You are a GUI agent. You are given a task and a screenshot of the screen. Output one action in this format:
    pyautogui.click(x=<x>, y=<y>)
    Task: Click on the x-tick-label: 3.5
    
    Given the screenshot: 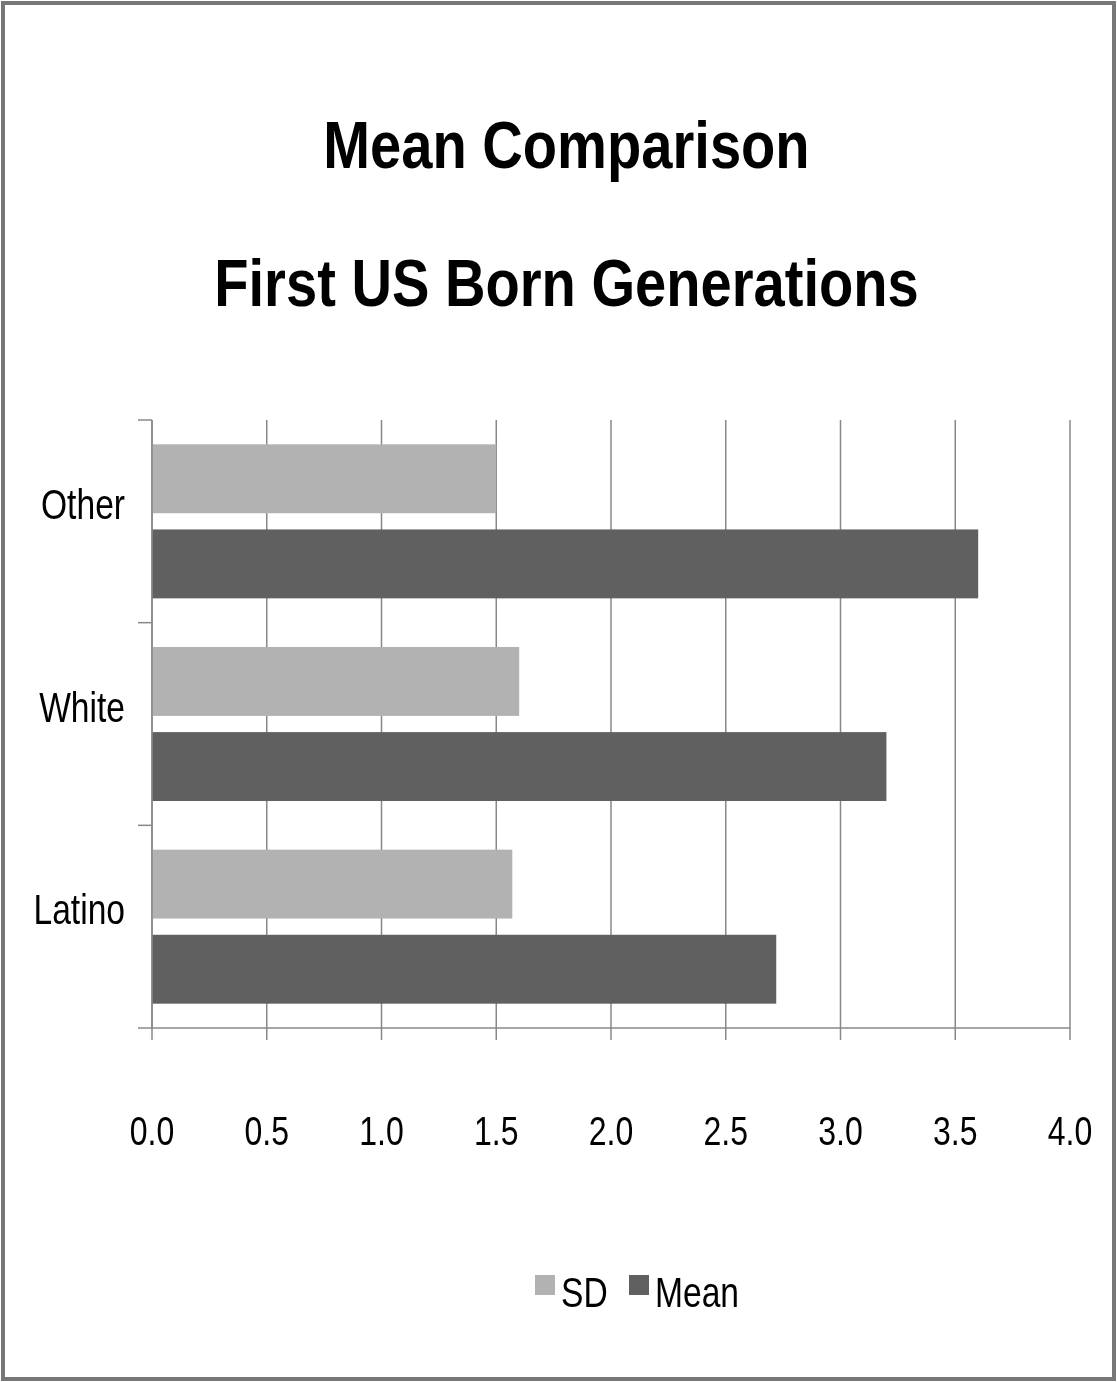 What is the action you would take?
    pyautogui.click(x=955, y=1131)
    